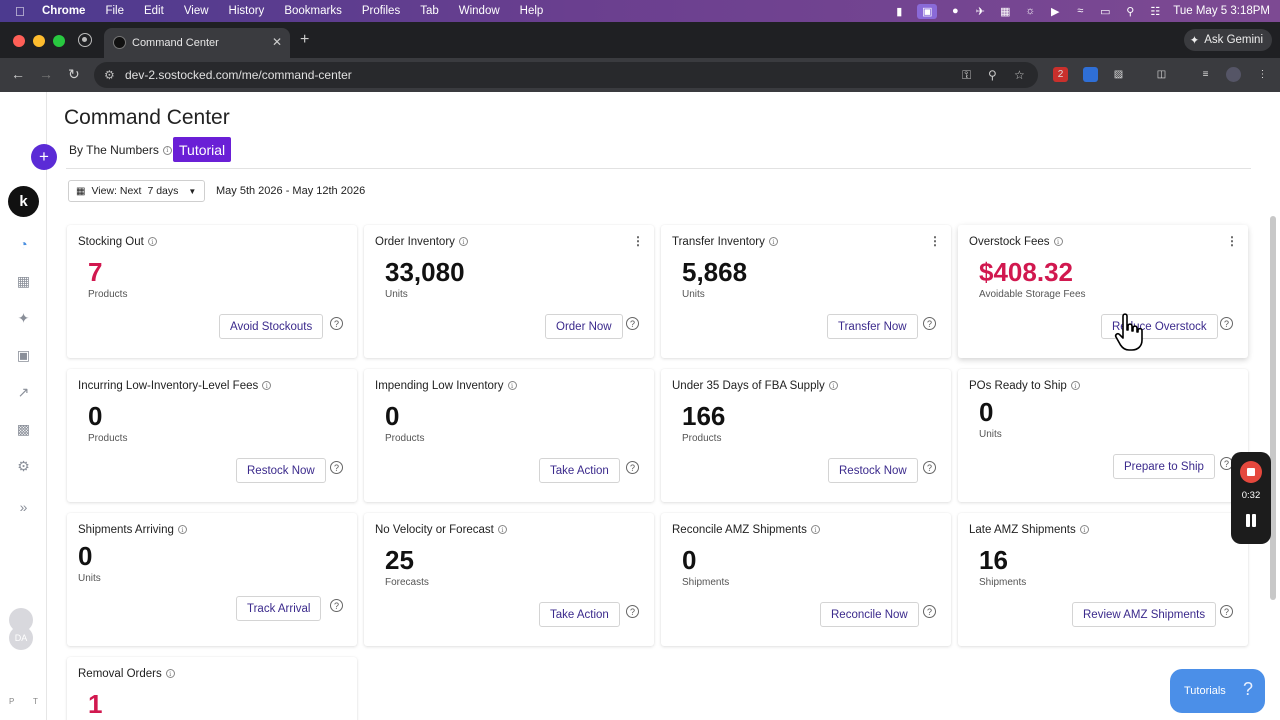  I want to click on search-icon: ⚲, so click(1130, 11).